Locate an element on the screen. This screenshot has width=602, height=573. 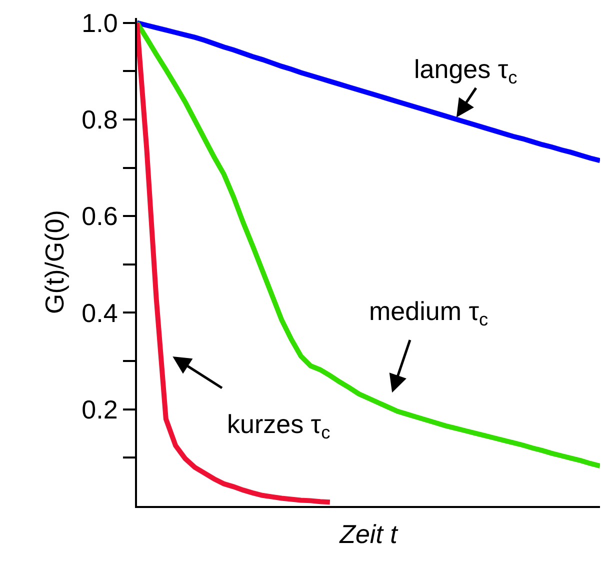
x-axis-title: Zeit t is located at coordinates (369, 534).